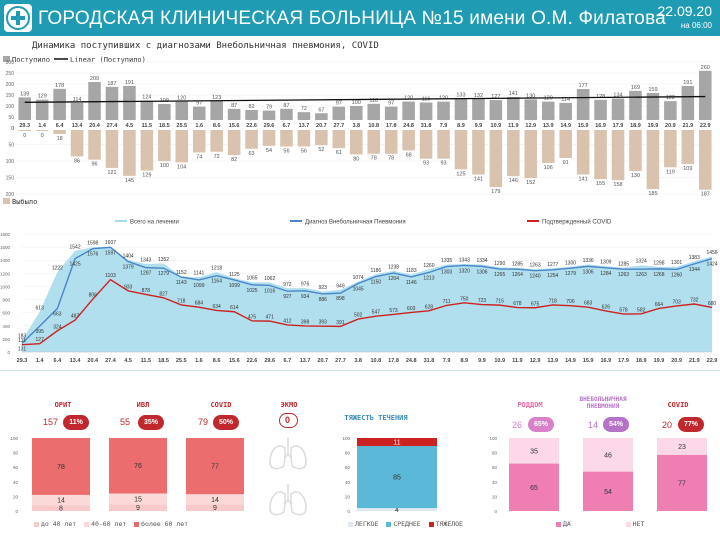 The image size is (720, 540). What do you see at coordinates (78, 126) in the screenshot?
I see `x-tick-label: 13.4` at bounding box center [78, 126].